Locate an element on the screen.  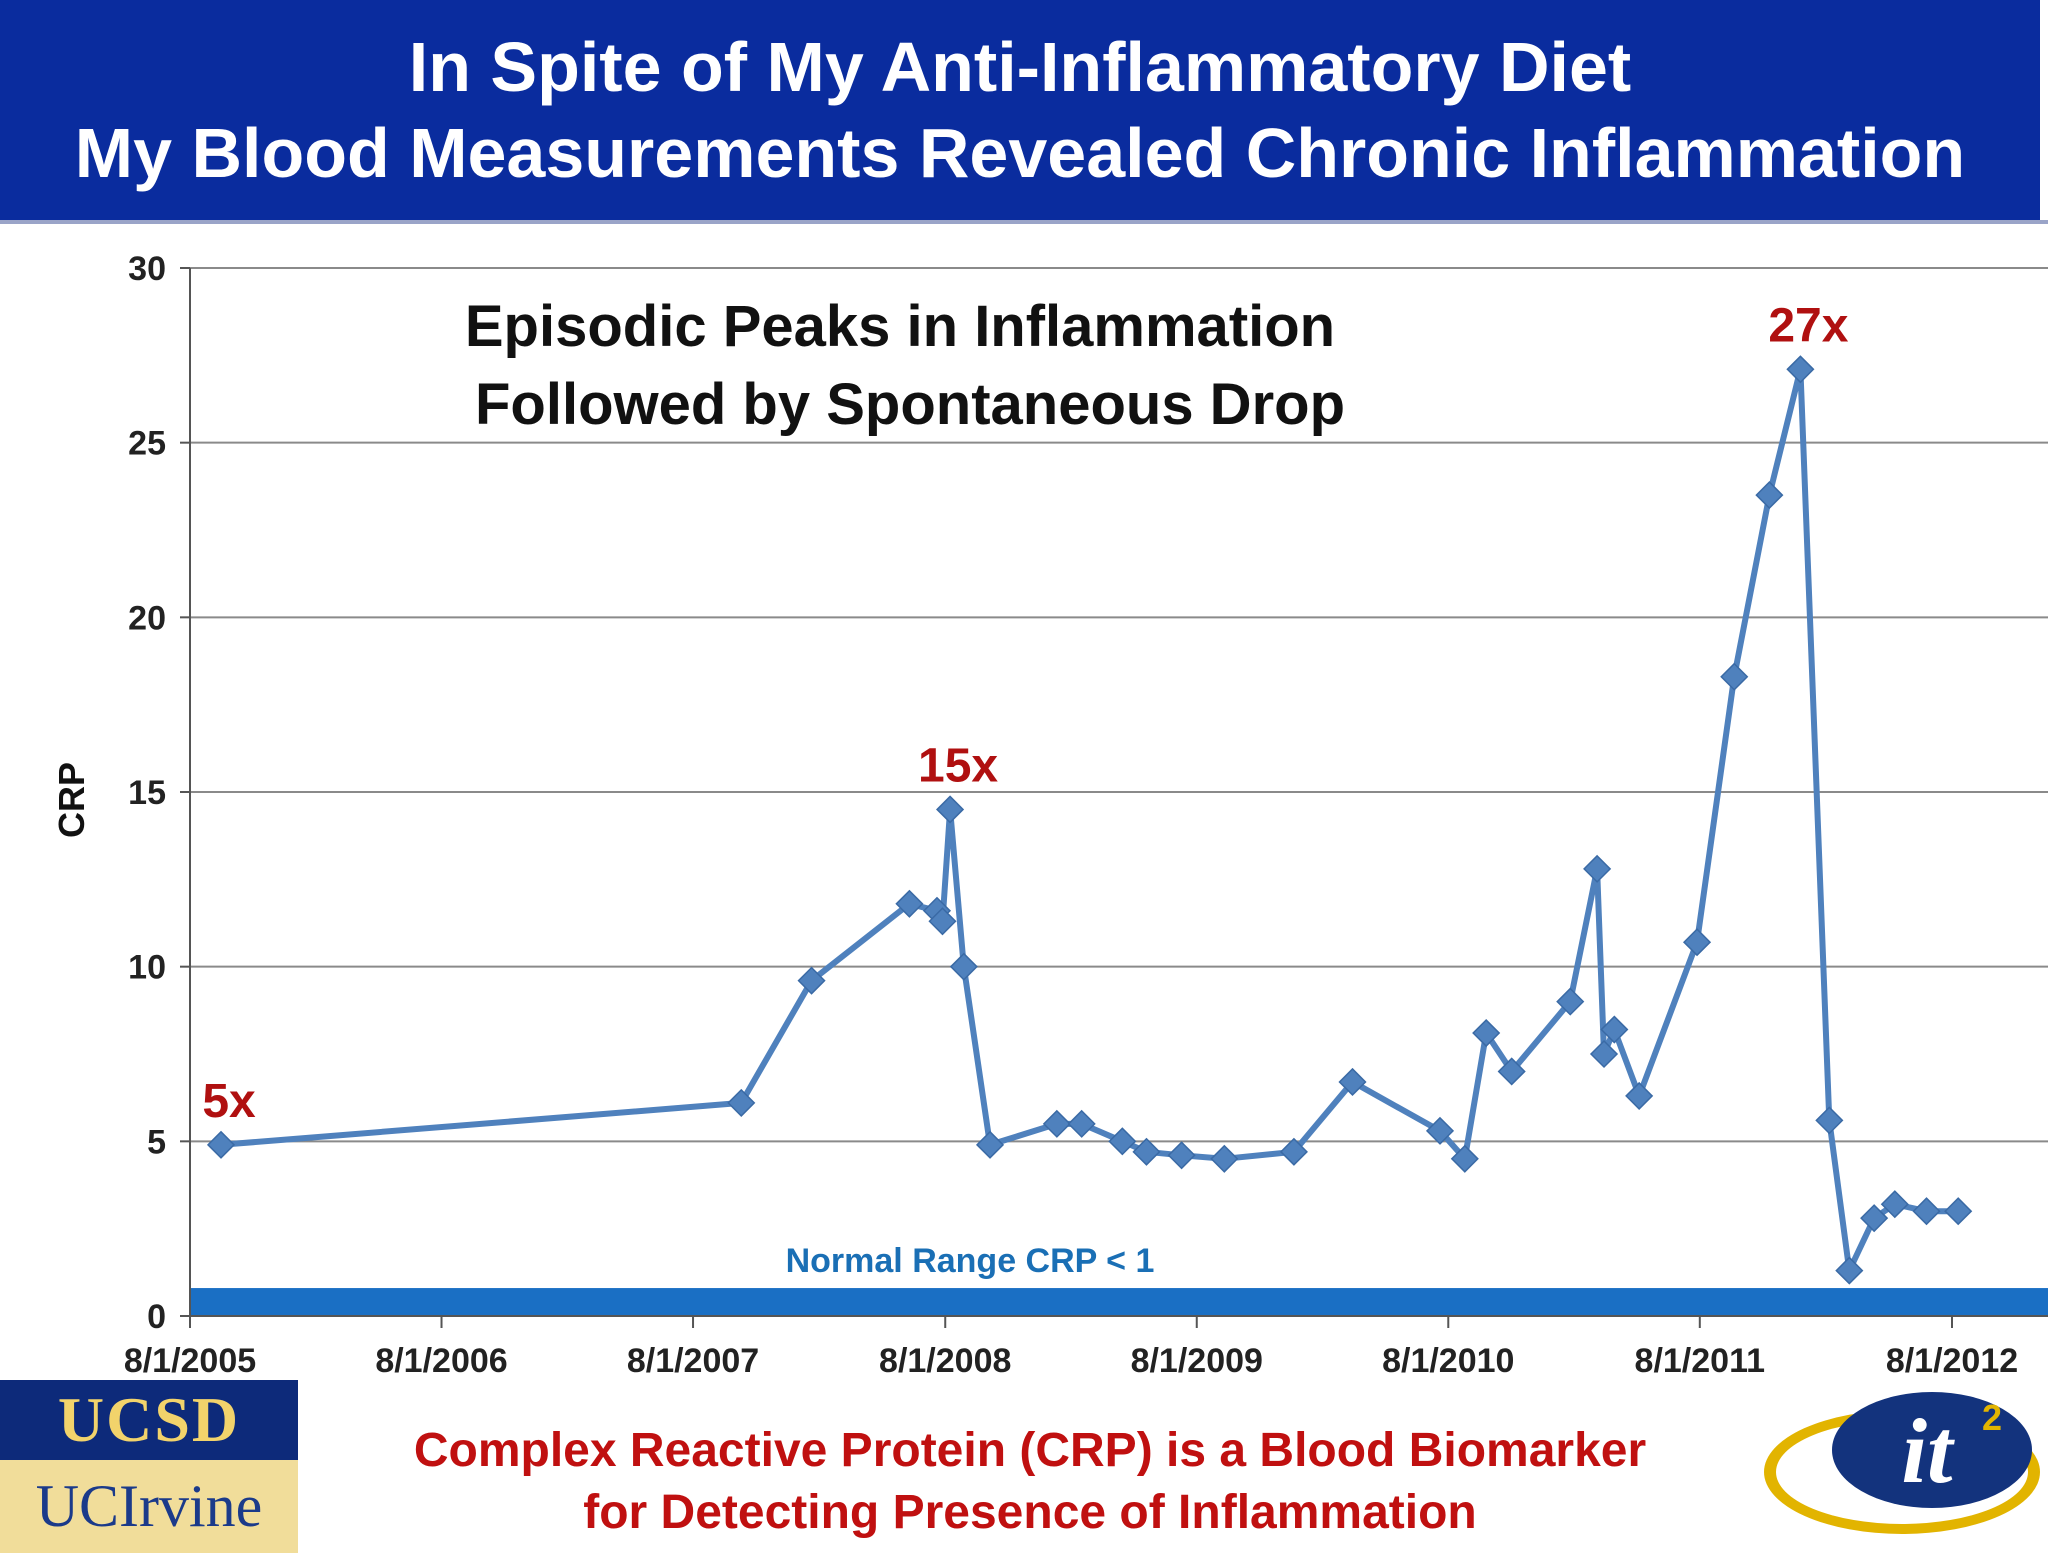
y-tick-label: 0 is located at coordinates (156, 1317).